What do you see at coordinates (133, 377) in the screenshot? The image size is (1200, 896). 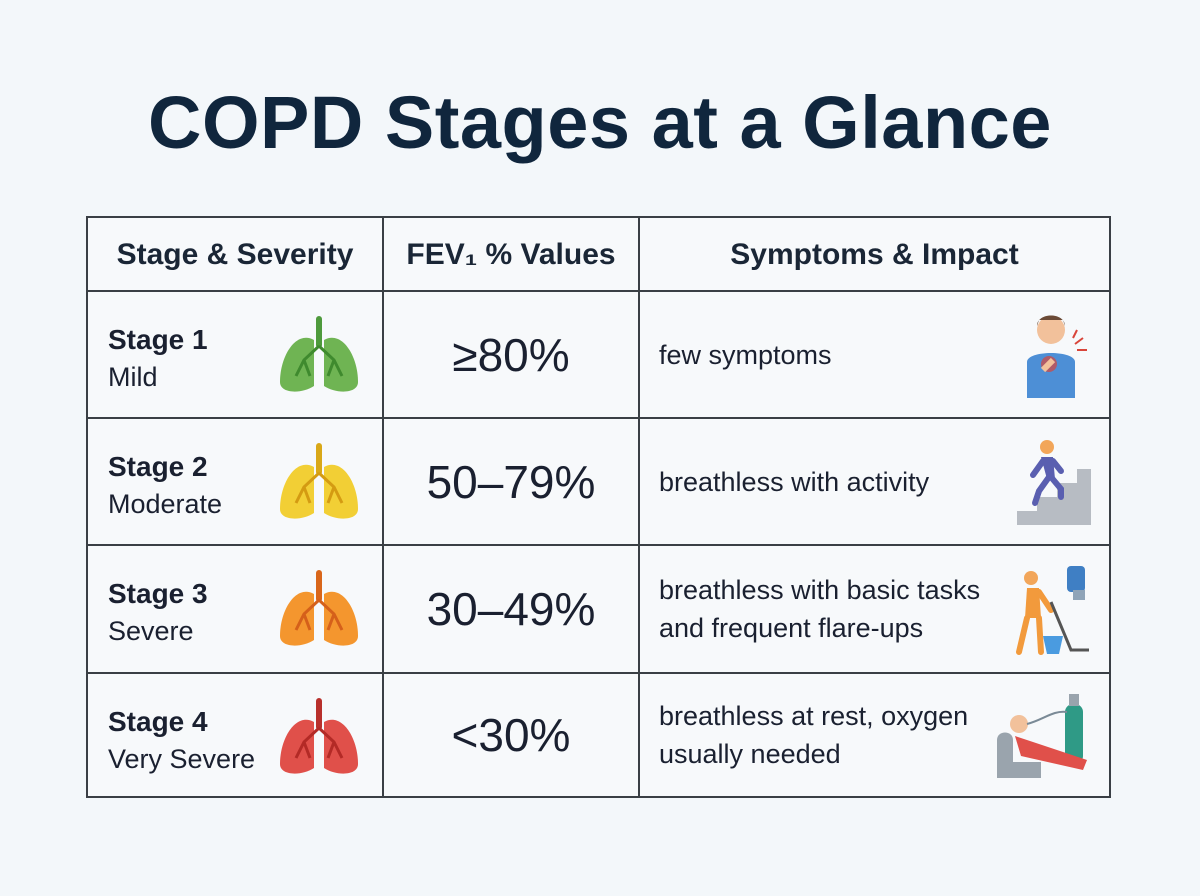 I see `severity: Mild` at bounding box center [133, 377].